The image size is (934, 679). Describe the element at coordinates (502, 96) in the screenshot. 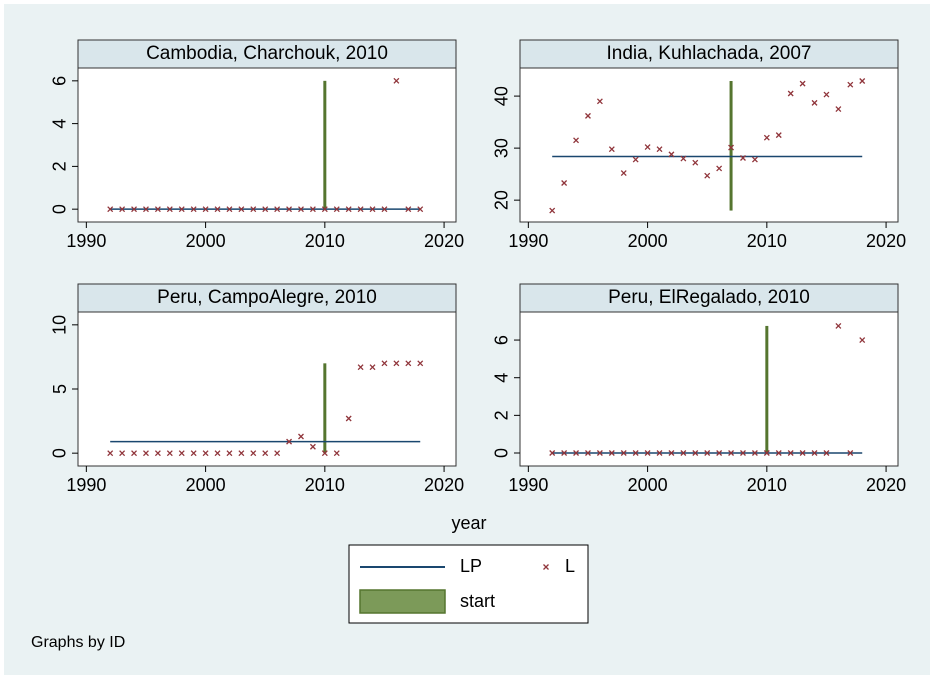

I see `y-tick-label: 40` at that location.